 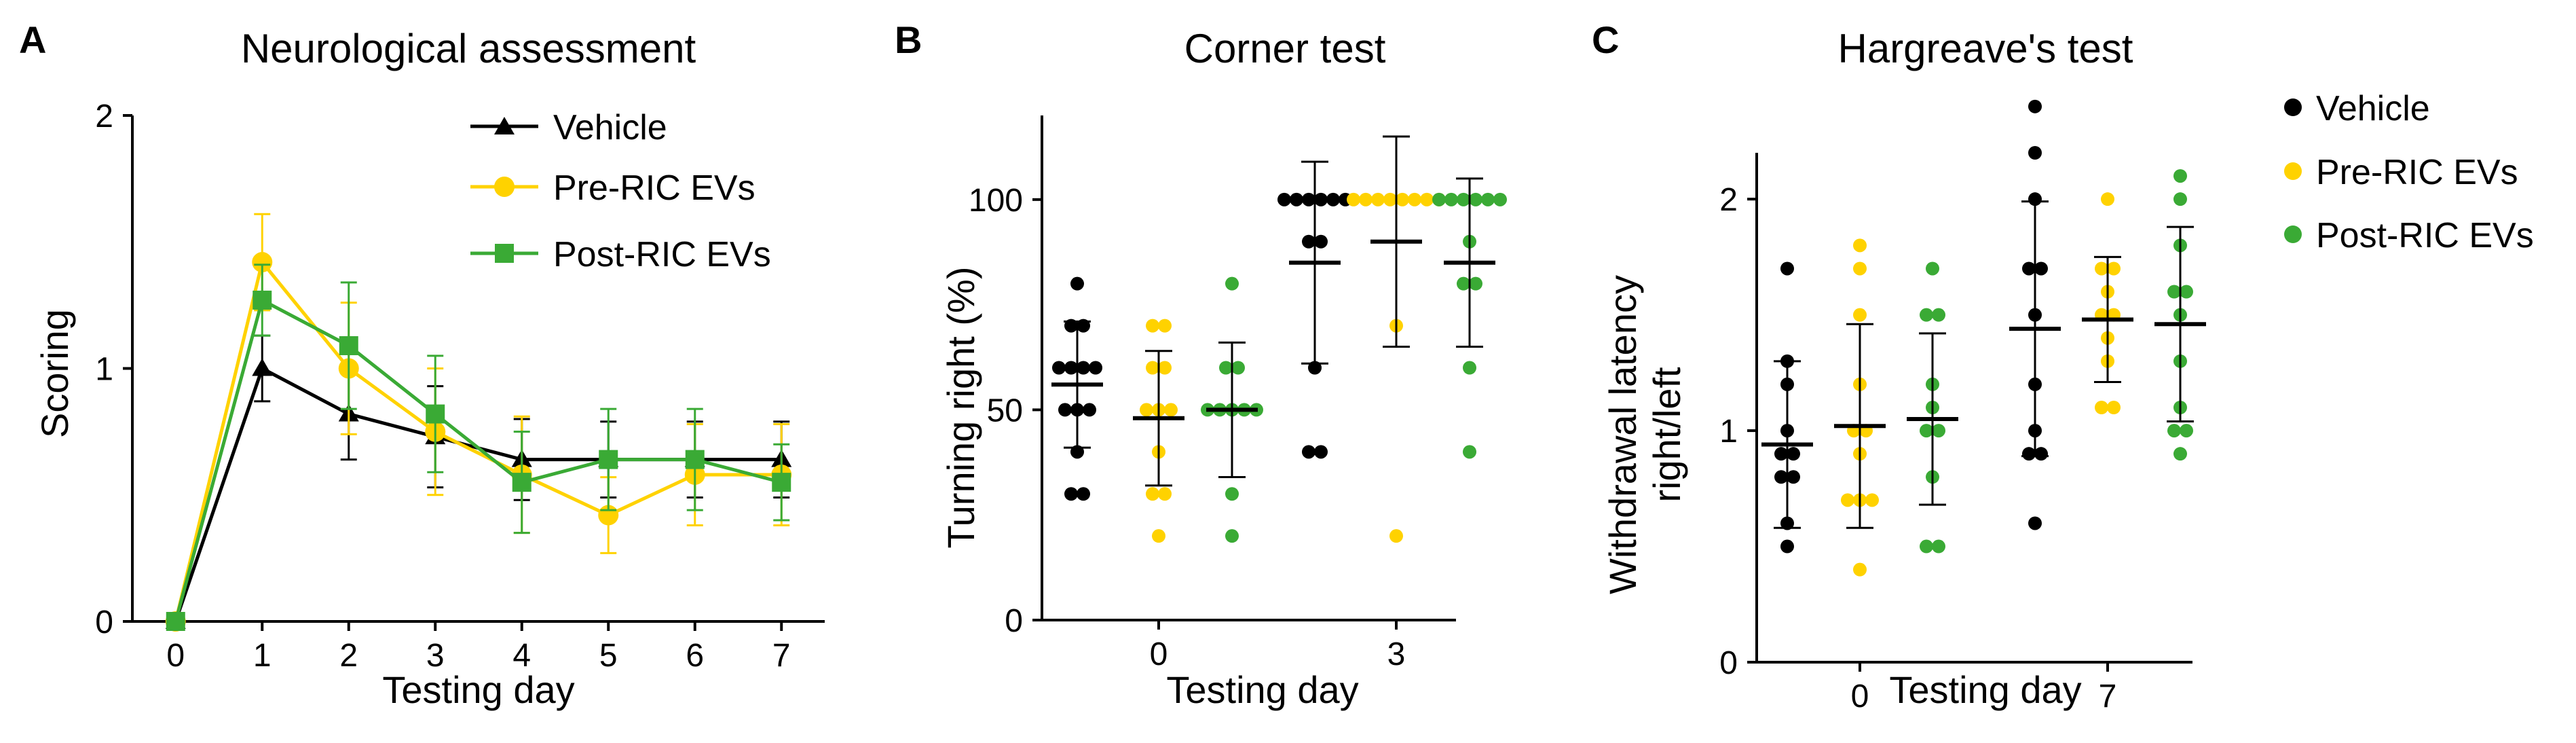 What do you see at coordinates (2373, 109) in the screenshot?
I see `legend-c-vehicle-label: Vehicle` at bounding box center [2373, 109].